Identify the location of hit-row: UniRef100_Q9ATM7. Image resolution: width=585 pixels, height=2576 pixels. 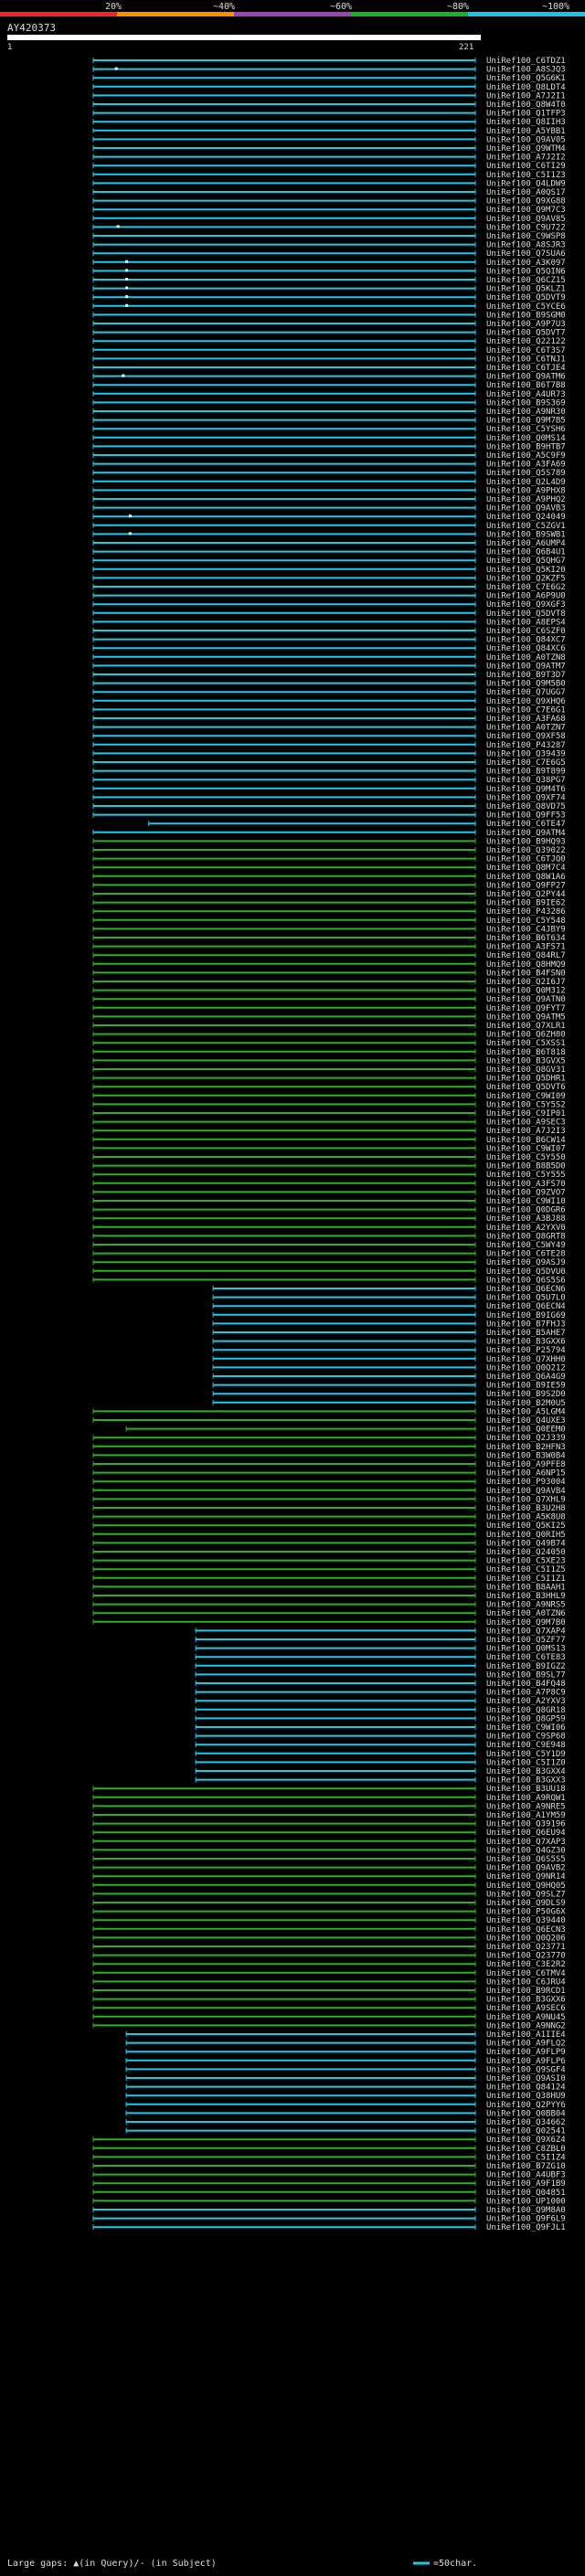
(329, 666).